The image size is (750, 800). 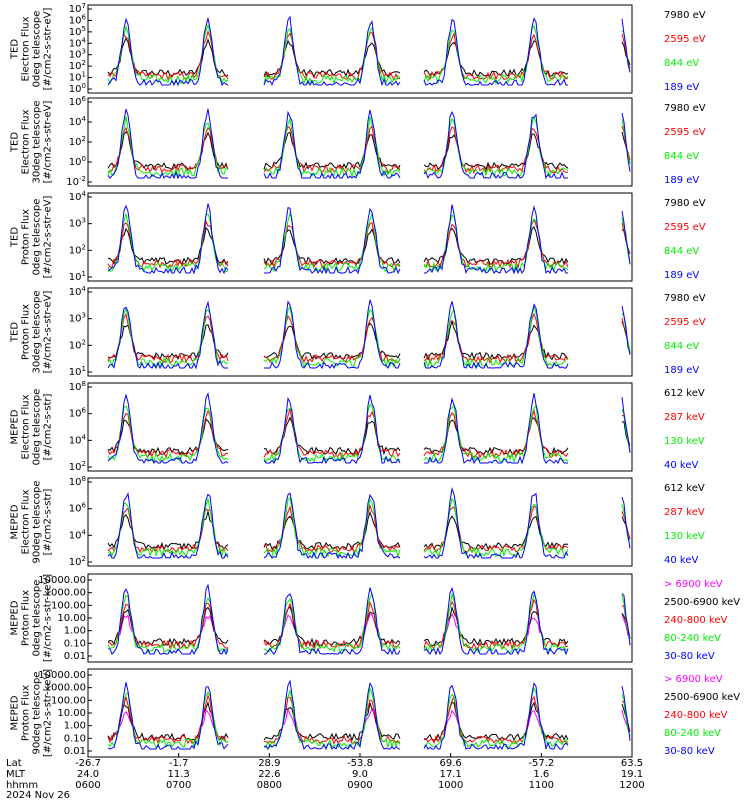 What do you see at coordinates (65, 688) in the screenshot?
I see `y-tick-label: 1000.00` at bounding box center [65, 688].